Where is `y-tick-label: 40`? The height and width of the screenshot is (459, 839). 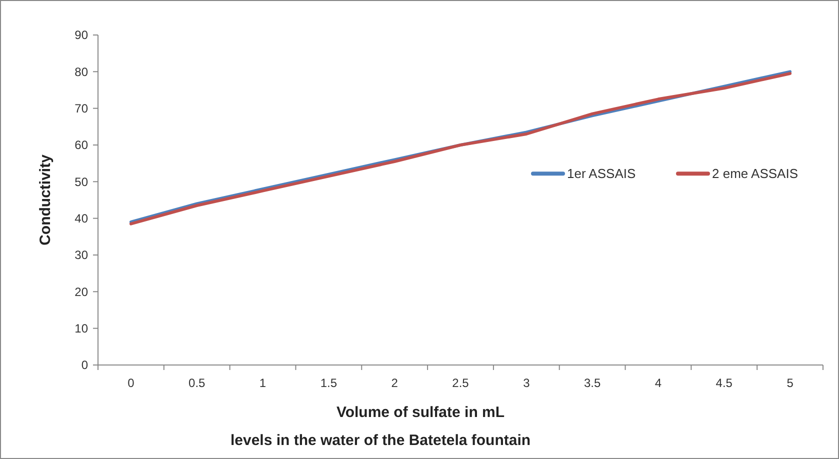 y-tick-label: 40 is located at coordinates (81, 219).